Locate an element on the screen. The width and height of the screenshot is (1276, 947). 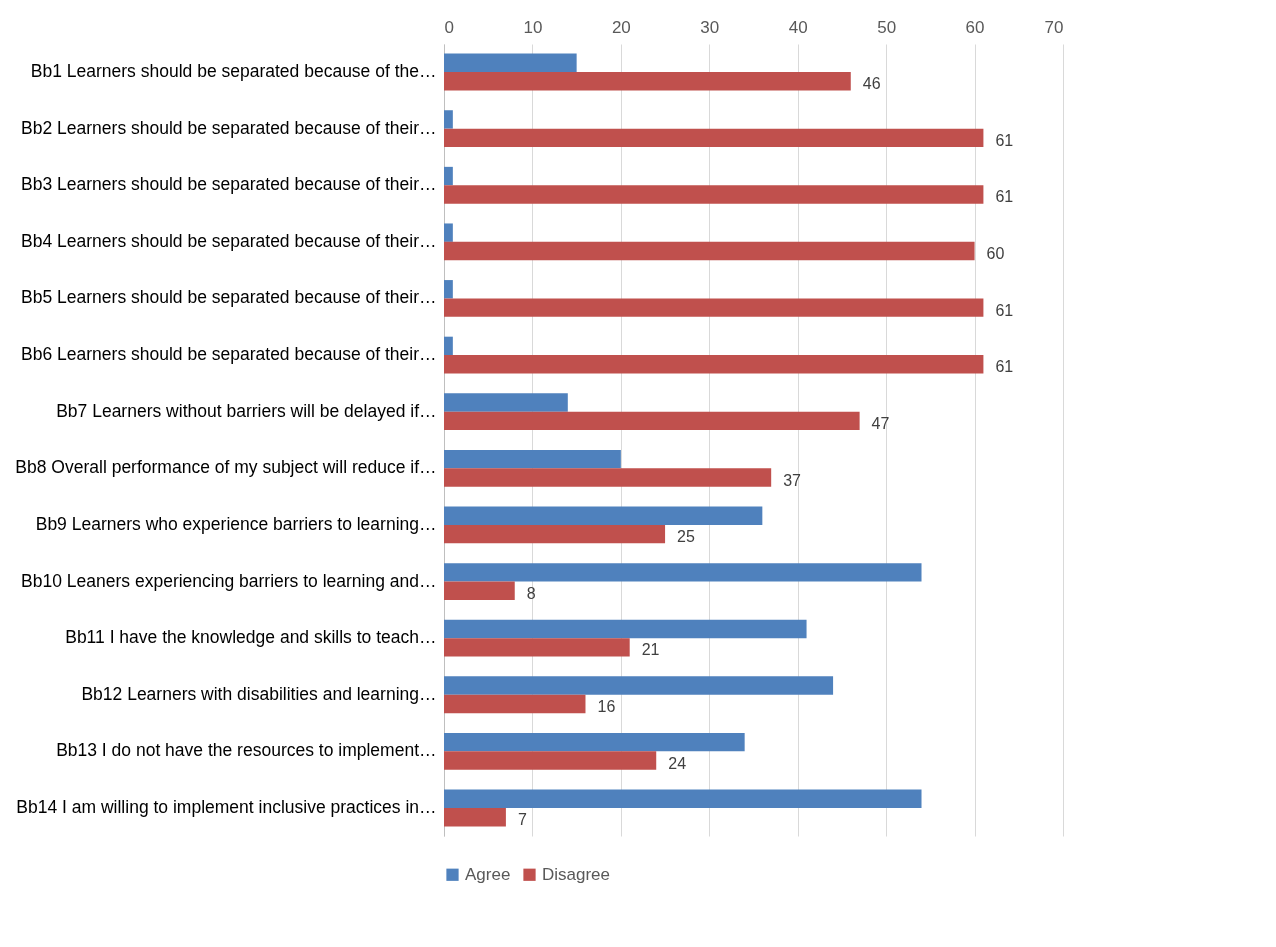
data-label: 7 is located at coordinates (522, 820).